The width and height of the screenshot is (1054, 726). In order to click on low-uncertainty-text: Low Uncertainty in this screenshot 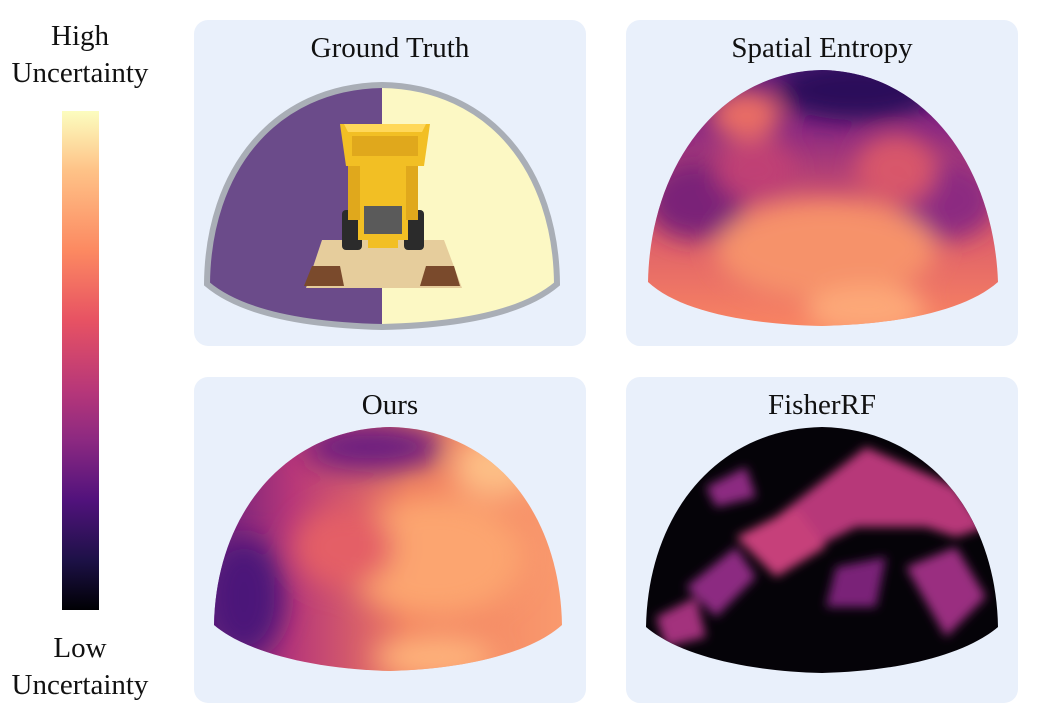, I will do `click(80, 666)`.